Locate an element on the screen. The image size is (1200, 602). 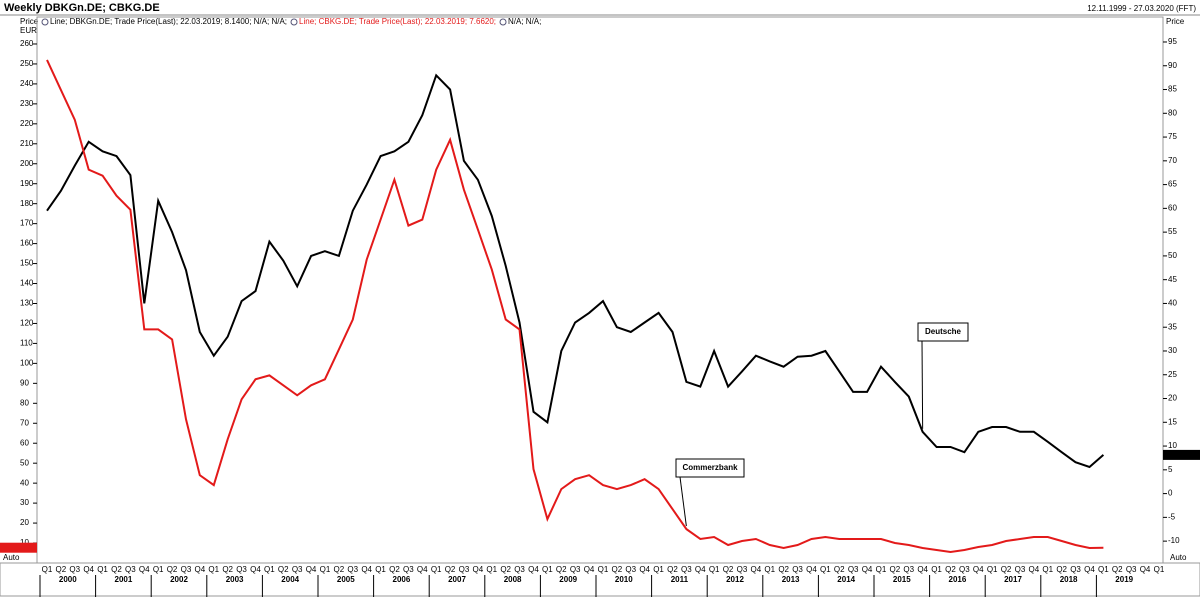
y-tick-label: 50 is located at coordinates (24, 462).